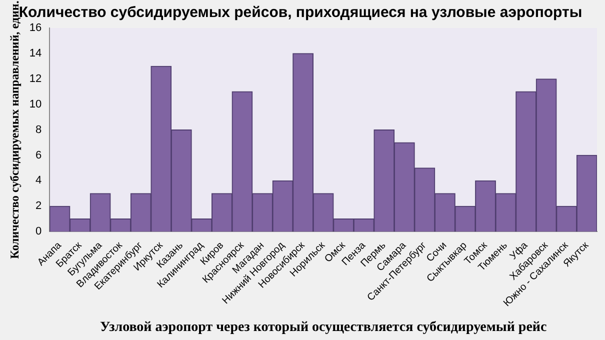 The width and height of the screenshot is (605, 340). I want to click on y-tick-label: 8, so click(39, 130).